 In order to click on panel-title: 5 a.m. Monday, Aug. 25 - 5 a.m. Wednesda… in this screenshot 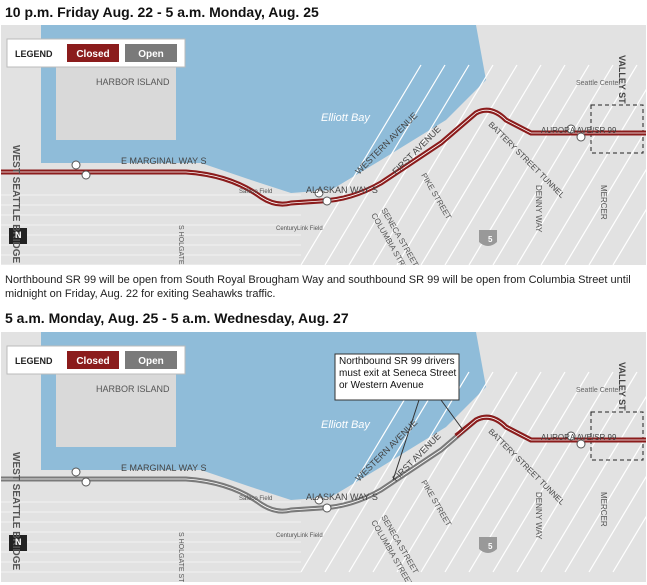, I will do `click(177, 318)`.